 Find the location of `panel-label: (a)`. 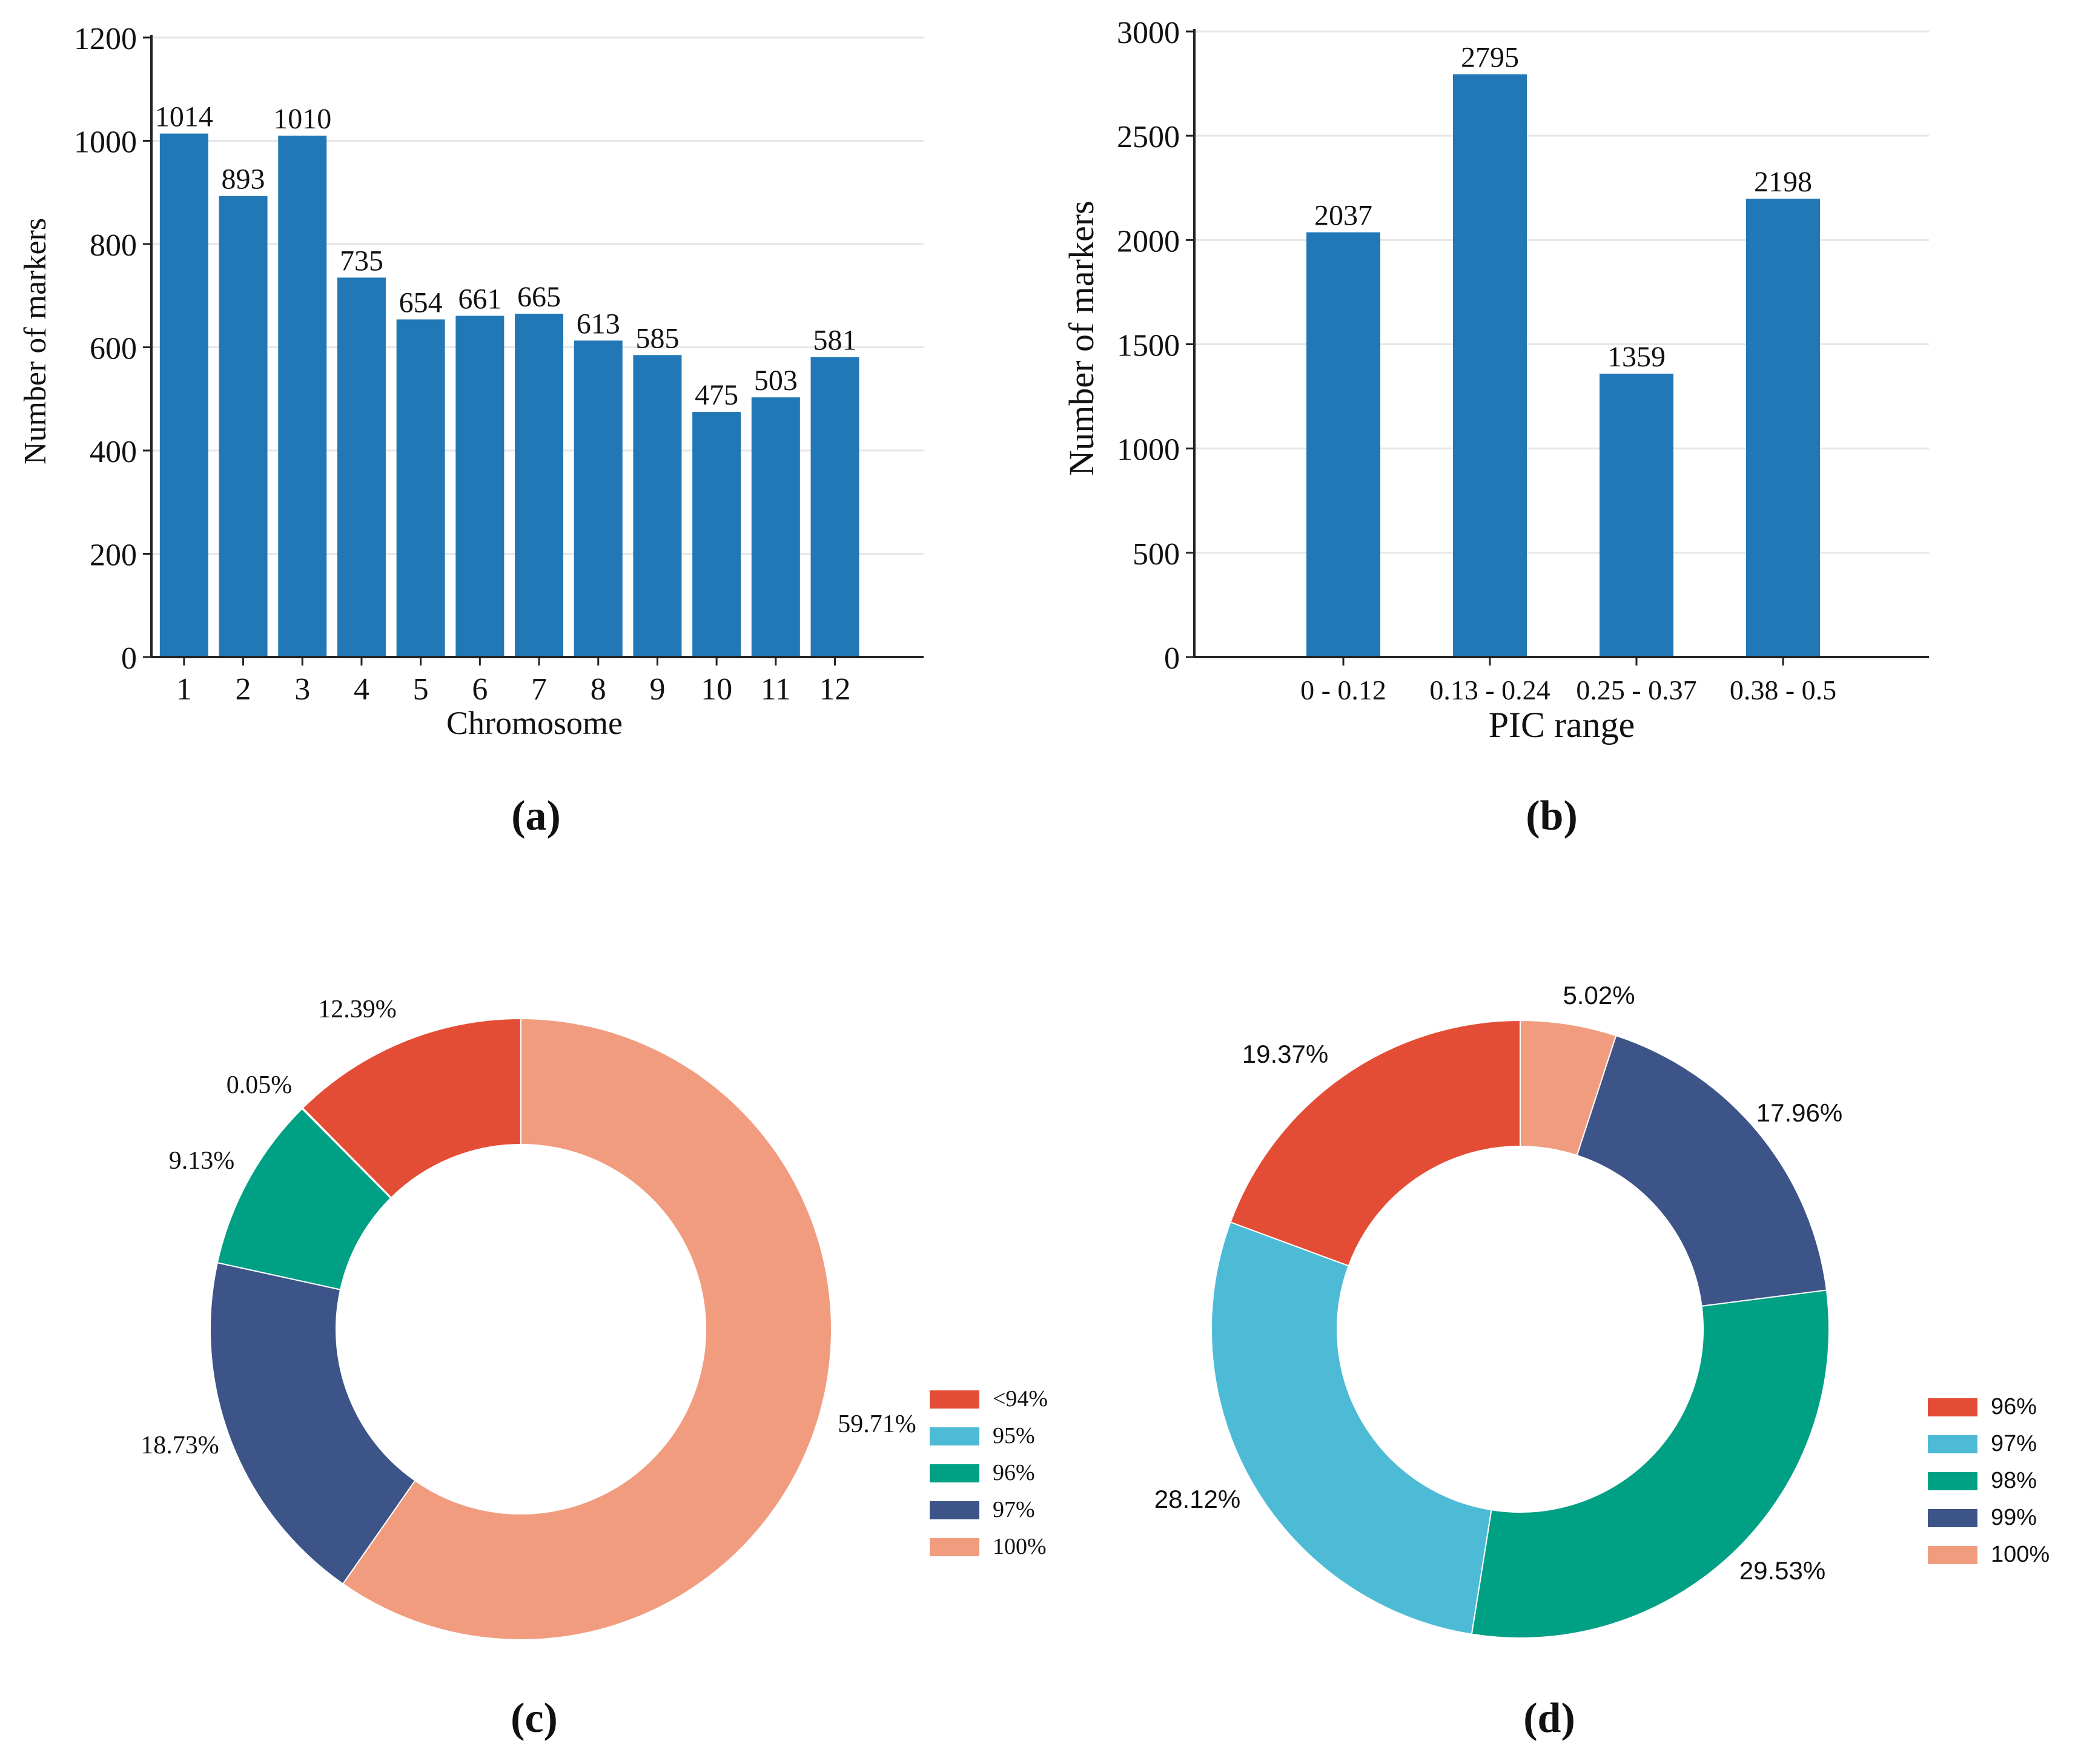

panel-label: (a) is located at coordinates (536, 816).